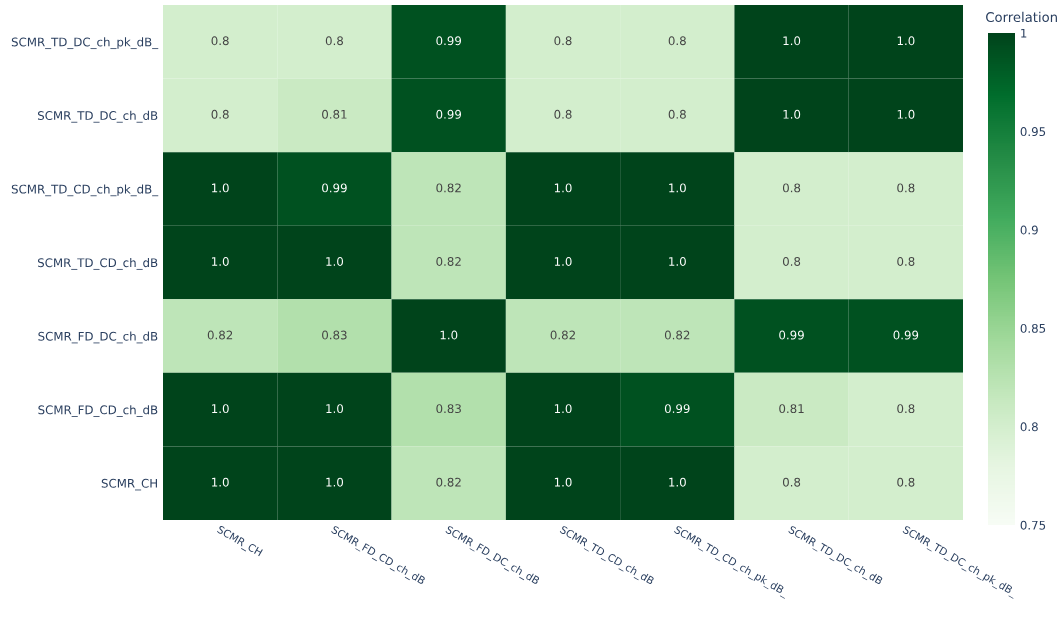 This screenshot has width=1058, height=618. I want to click on y-tick-label: SCMR_TD_DC_ch_pk_dB_, so click(85, 43).